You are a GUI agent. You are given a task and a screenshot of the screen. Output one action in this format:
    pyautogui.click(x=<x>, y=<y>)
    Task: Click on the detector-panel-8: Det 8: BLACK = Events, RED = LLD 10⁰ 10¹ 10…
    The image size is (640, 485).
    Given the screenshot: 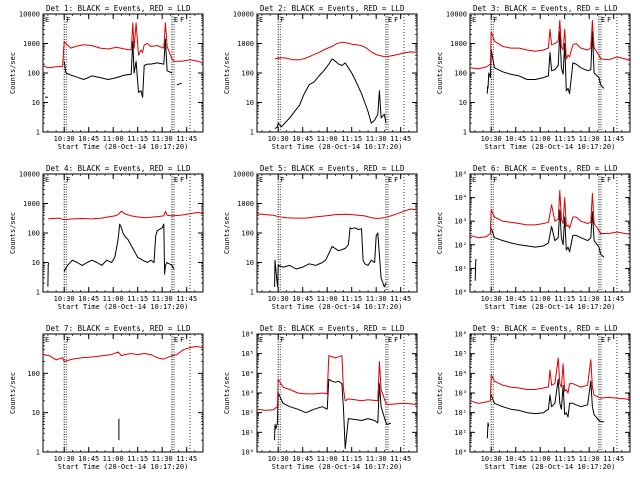 What is the action you would take?
    pyautogui.click(x=320, y=397)
    